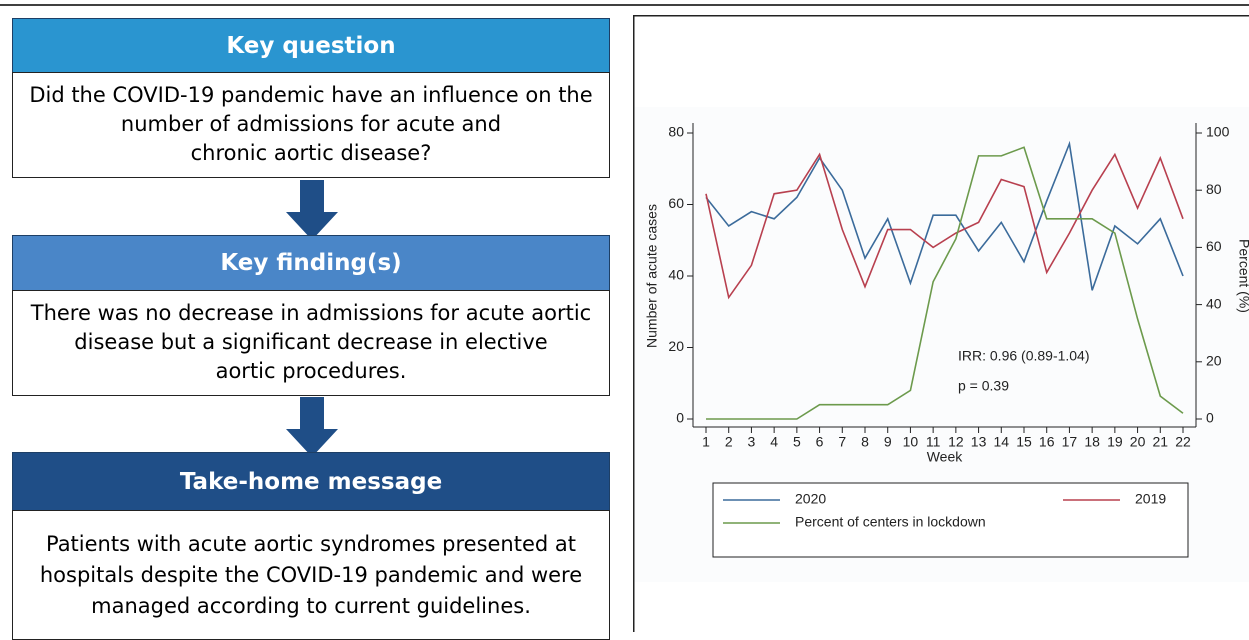 Image resolution: width=1249 pixels, height=640 pixels. I want to click on y2-tick-label: 80, so click(1214, 189).